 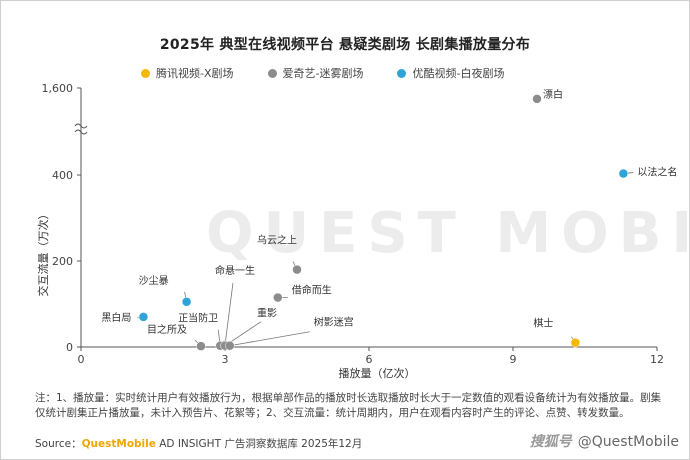 I want to click on legend-item: 爱奇艺-迷雾剧场, so click(x=315, y=73).